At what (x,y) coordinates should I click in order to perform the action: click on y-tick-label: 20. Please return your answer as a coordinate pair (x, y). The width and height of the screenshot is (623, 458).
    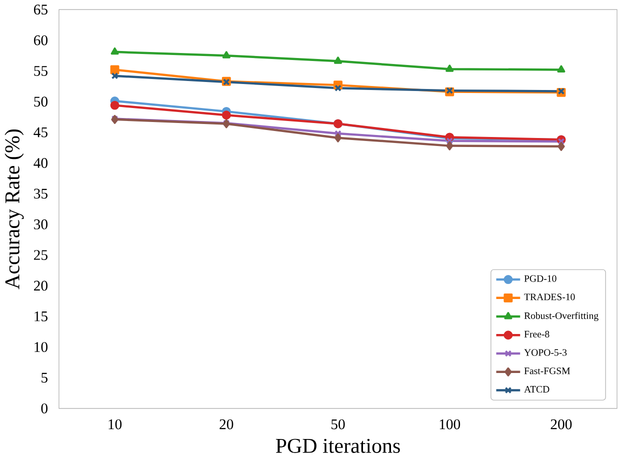
    Looking at the image, I should click on (41, 285).